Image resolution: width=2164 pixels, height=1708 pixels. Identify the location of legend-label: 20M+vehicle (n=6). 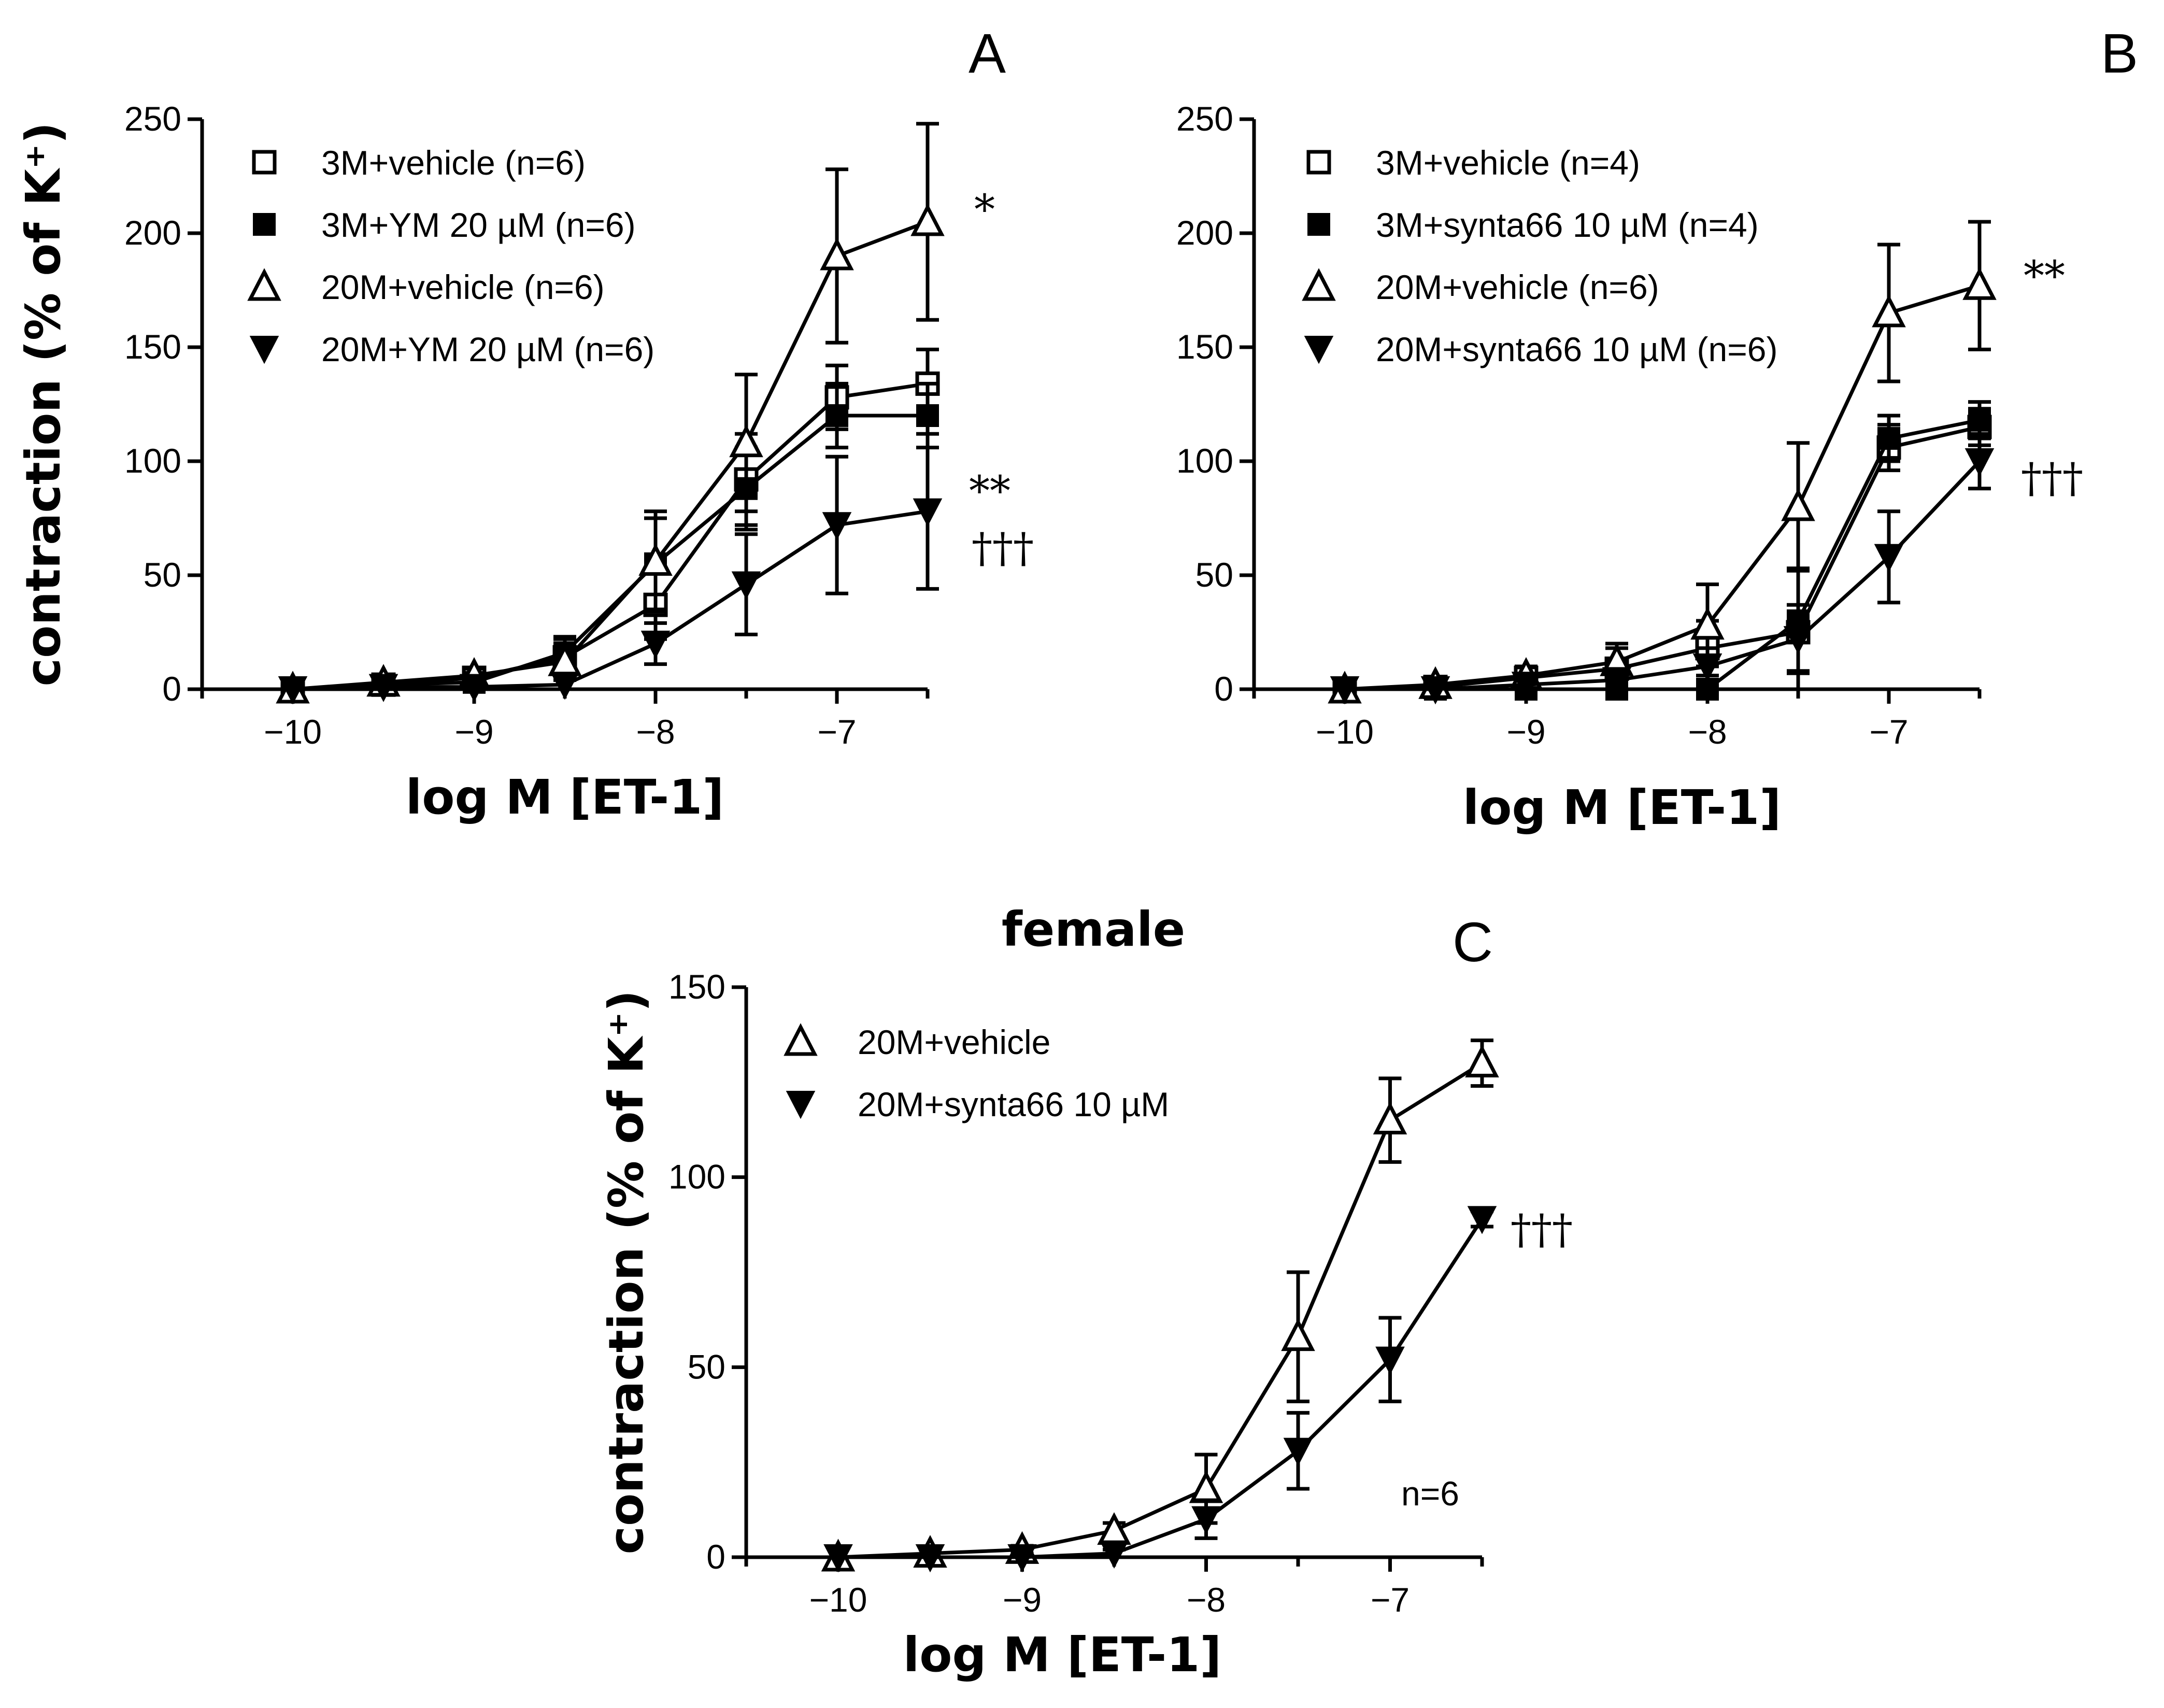
(463, 287).